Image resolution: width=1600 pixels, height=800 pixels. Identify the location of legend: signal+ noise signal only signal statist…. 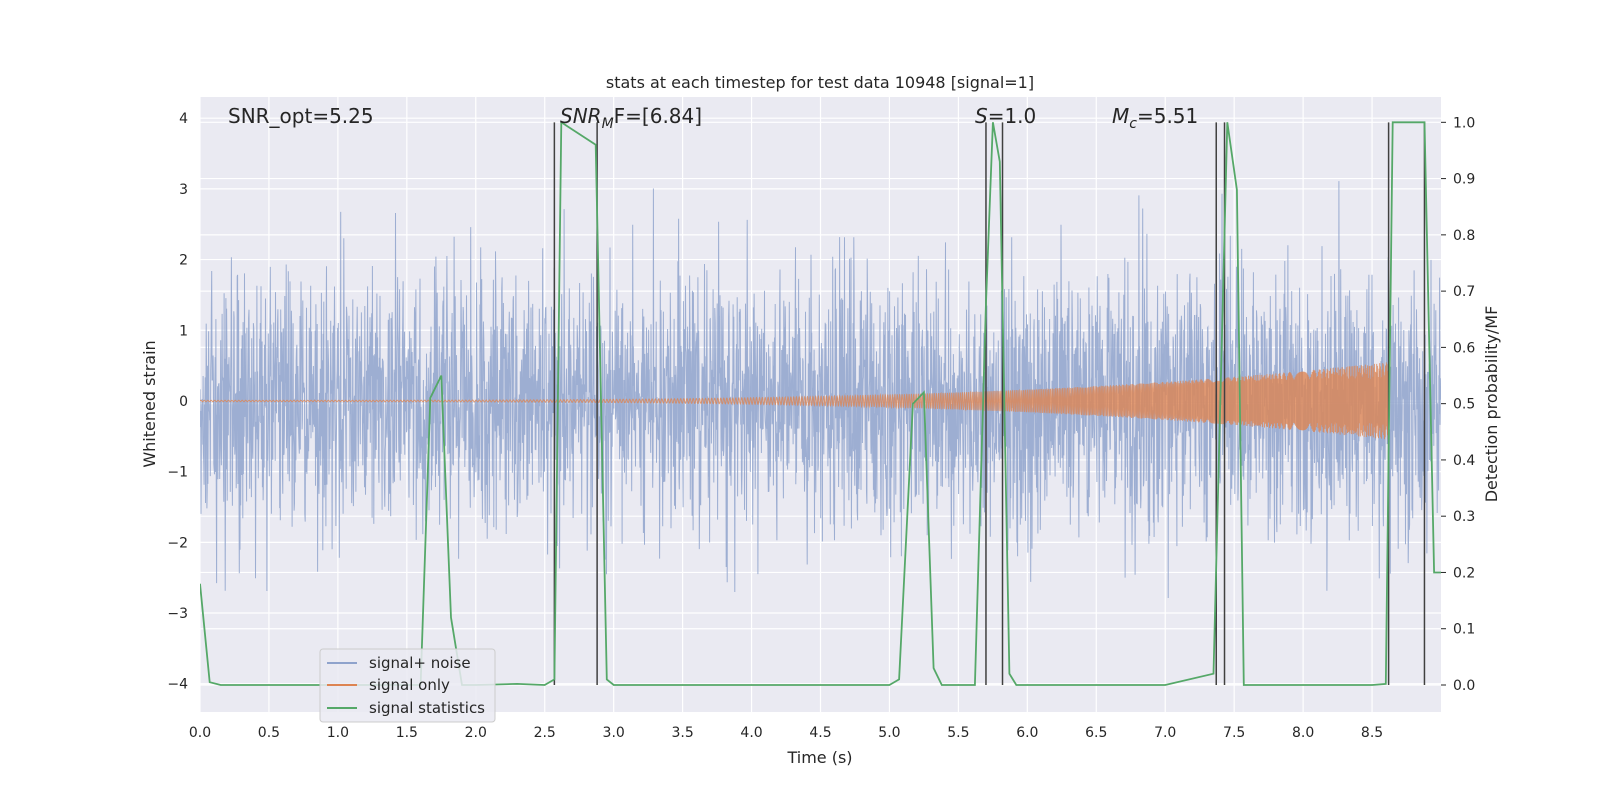
(407, 685).